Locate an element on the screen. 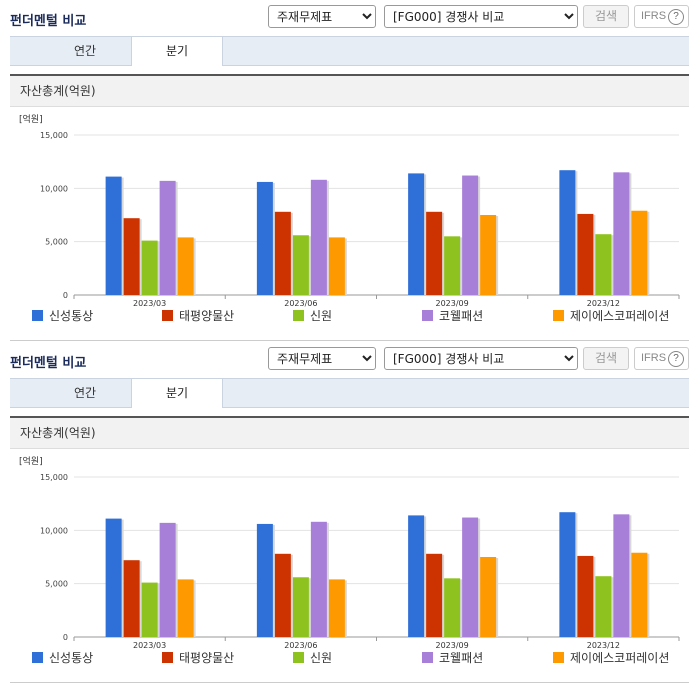 The image size is (696, 684). y-tick-label: 0 is located at coordinates (65, 295).